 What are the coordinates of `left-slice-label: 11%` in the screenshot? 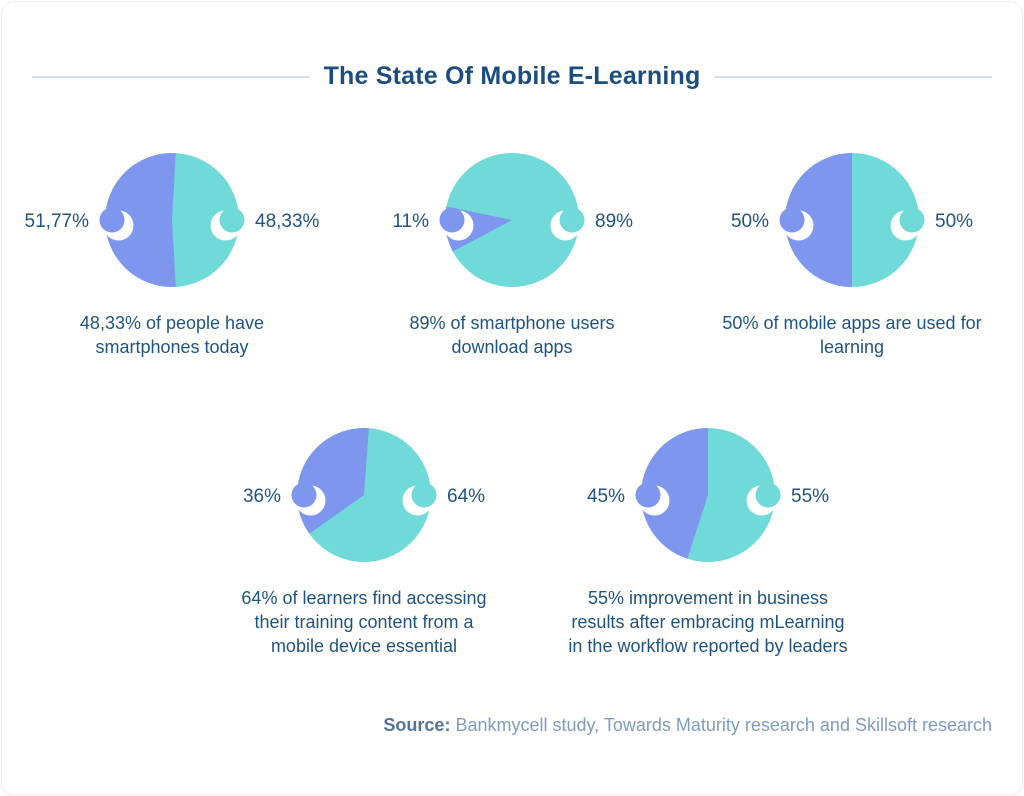 It's located at (410, 221).